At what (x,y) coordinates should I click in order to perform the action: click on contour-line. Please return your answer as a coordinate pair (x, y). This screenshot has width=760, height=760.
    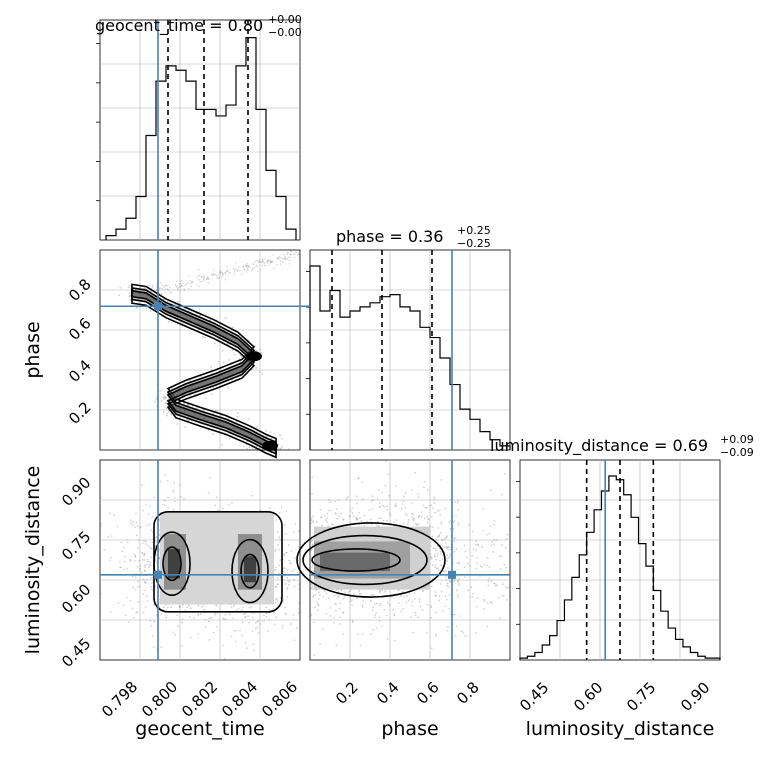
    Looking at the image, I should click on (204, 371).